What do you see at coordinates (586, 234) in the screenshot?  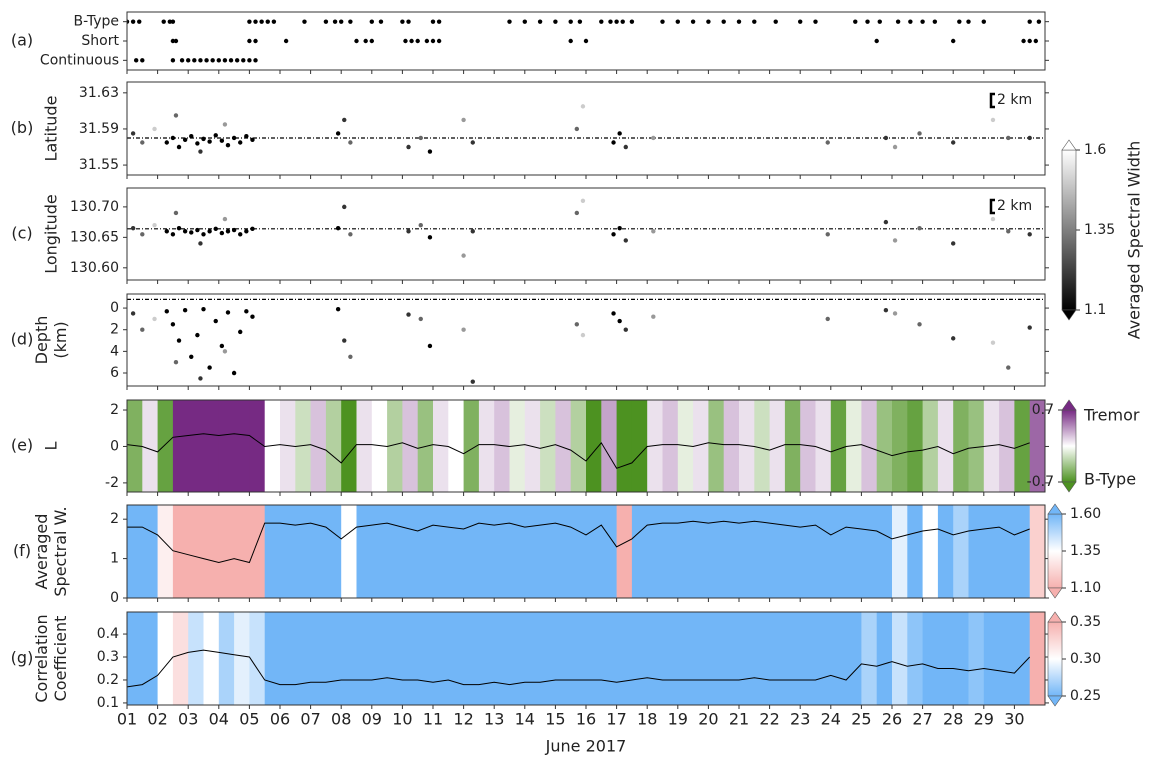 I see `panel-frame` at bounding box center [586, 234].